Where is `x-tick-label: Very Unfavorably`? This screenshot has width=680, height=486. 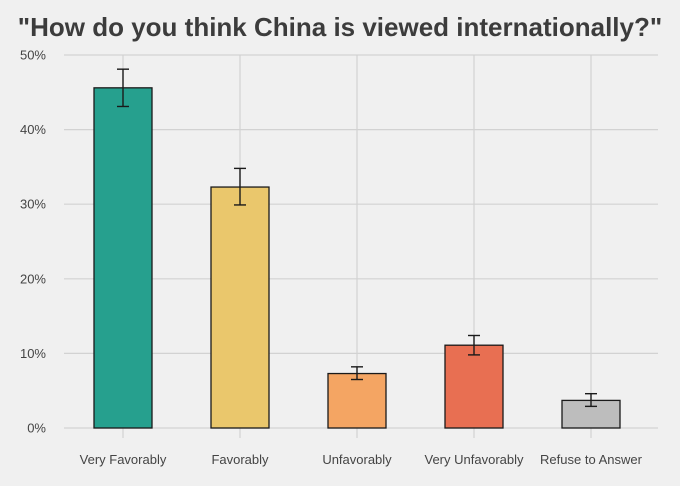
x-tick-label: Very Unfavorably is located at coordinates (474, 459).